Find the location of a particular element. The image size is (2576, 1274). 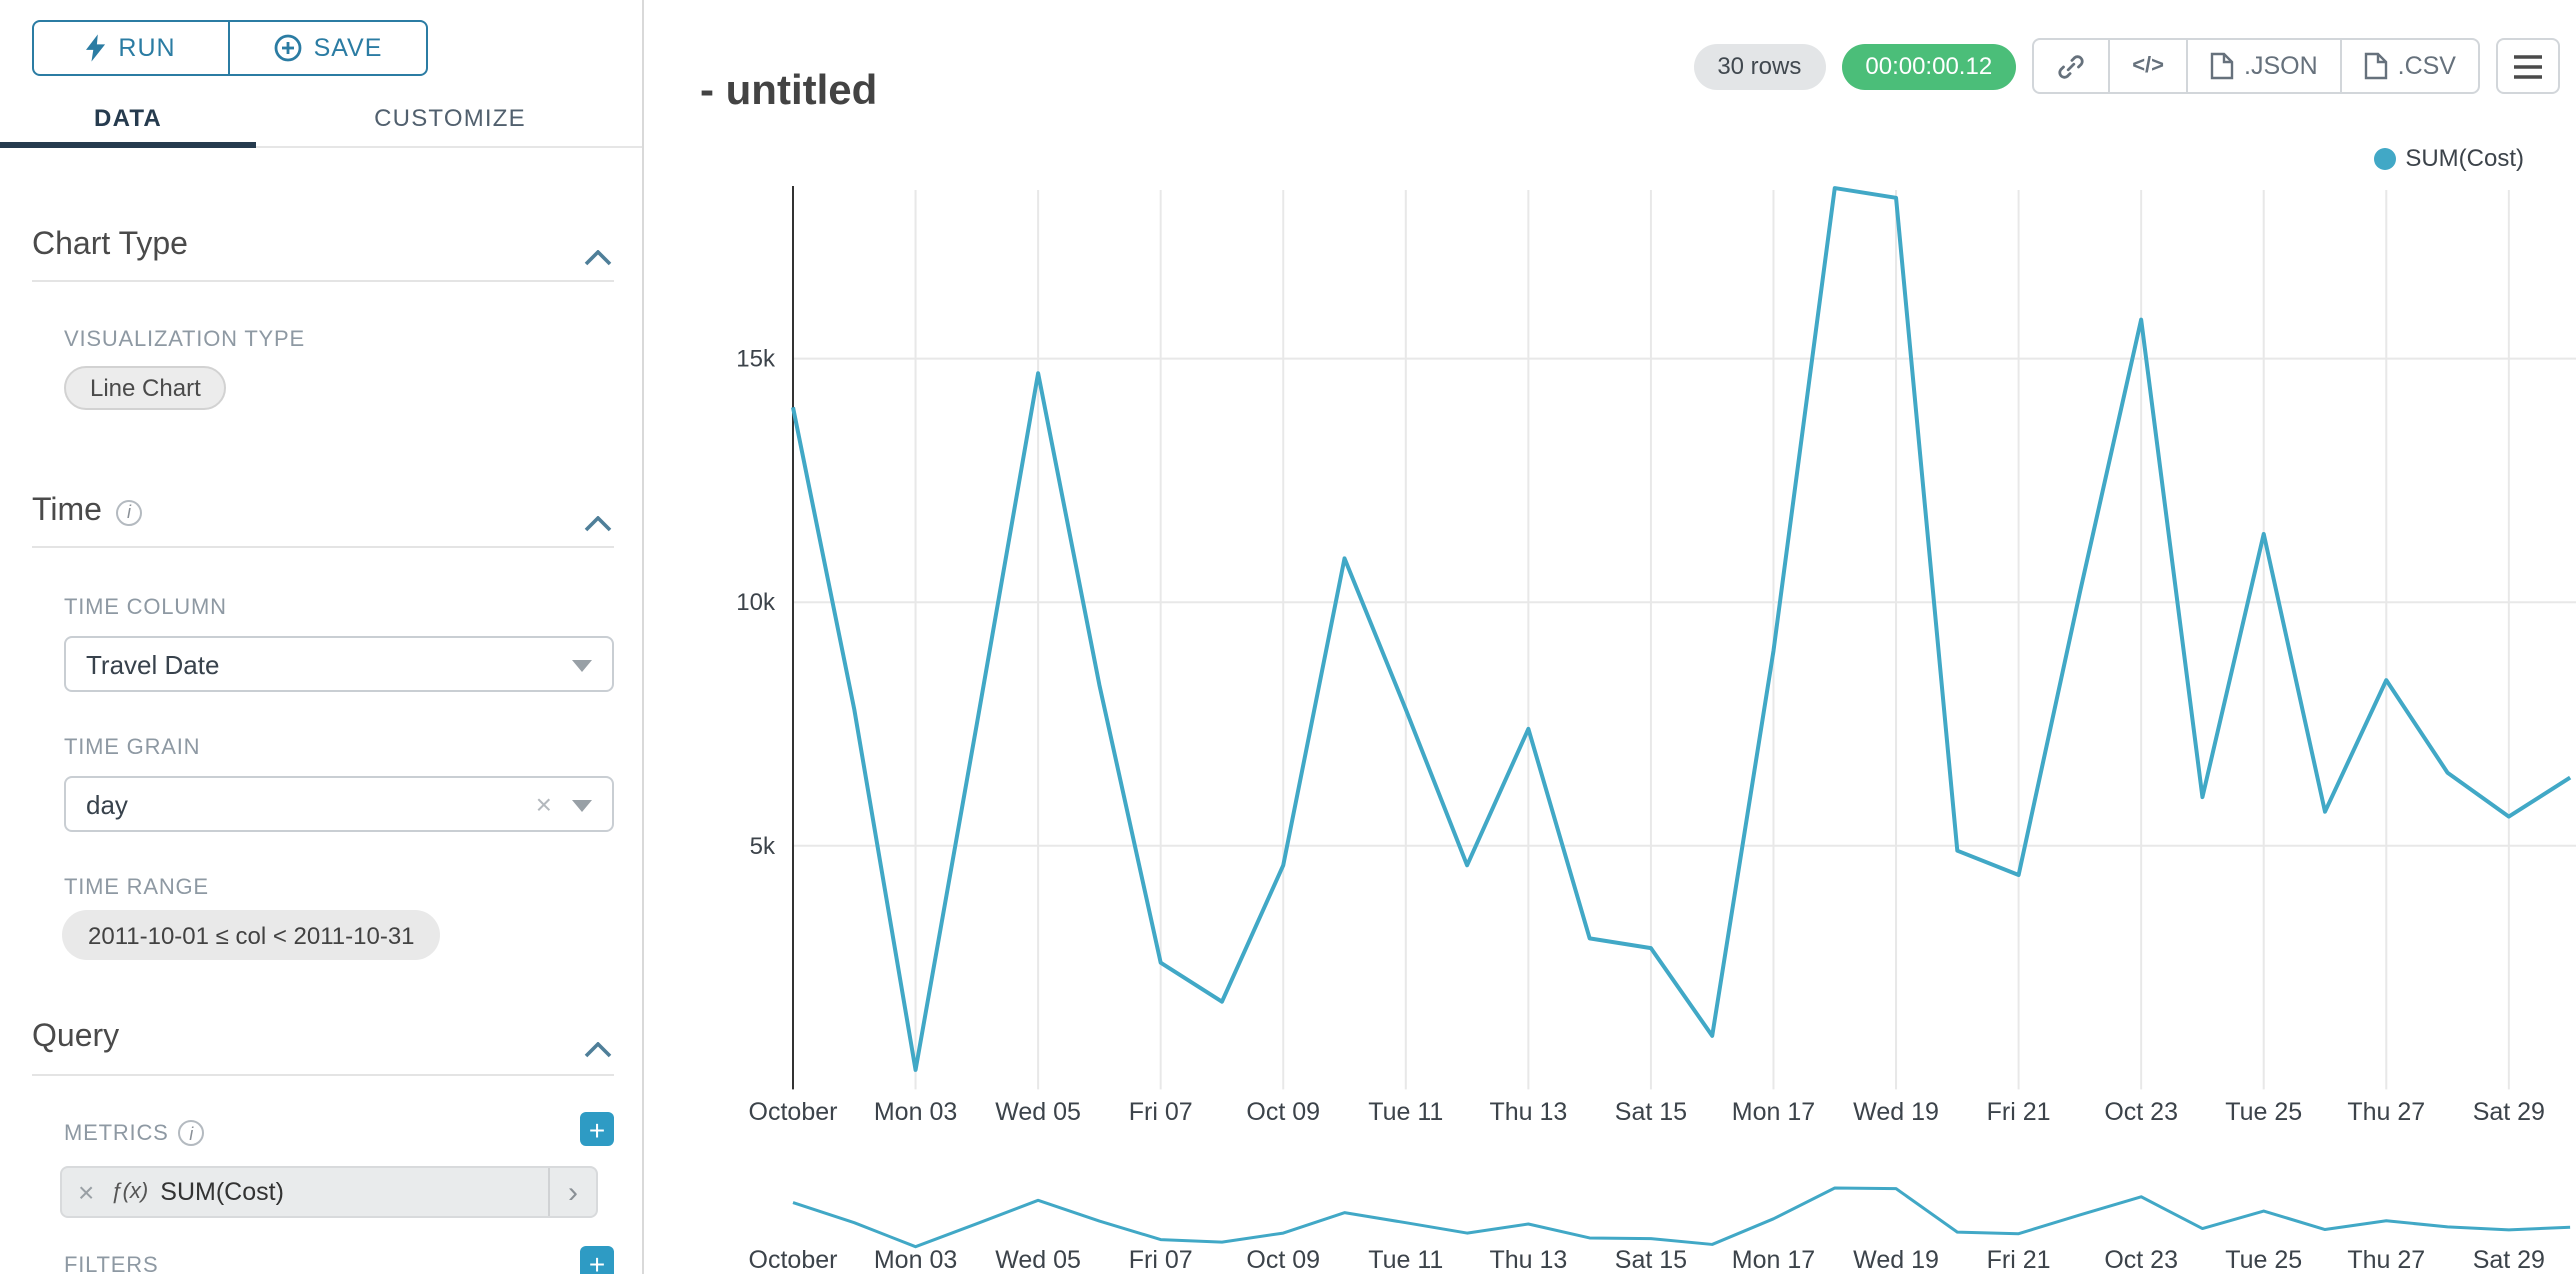

code-icon: </> is located at coordinates (2148, 66).